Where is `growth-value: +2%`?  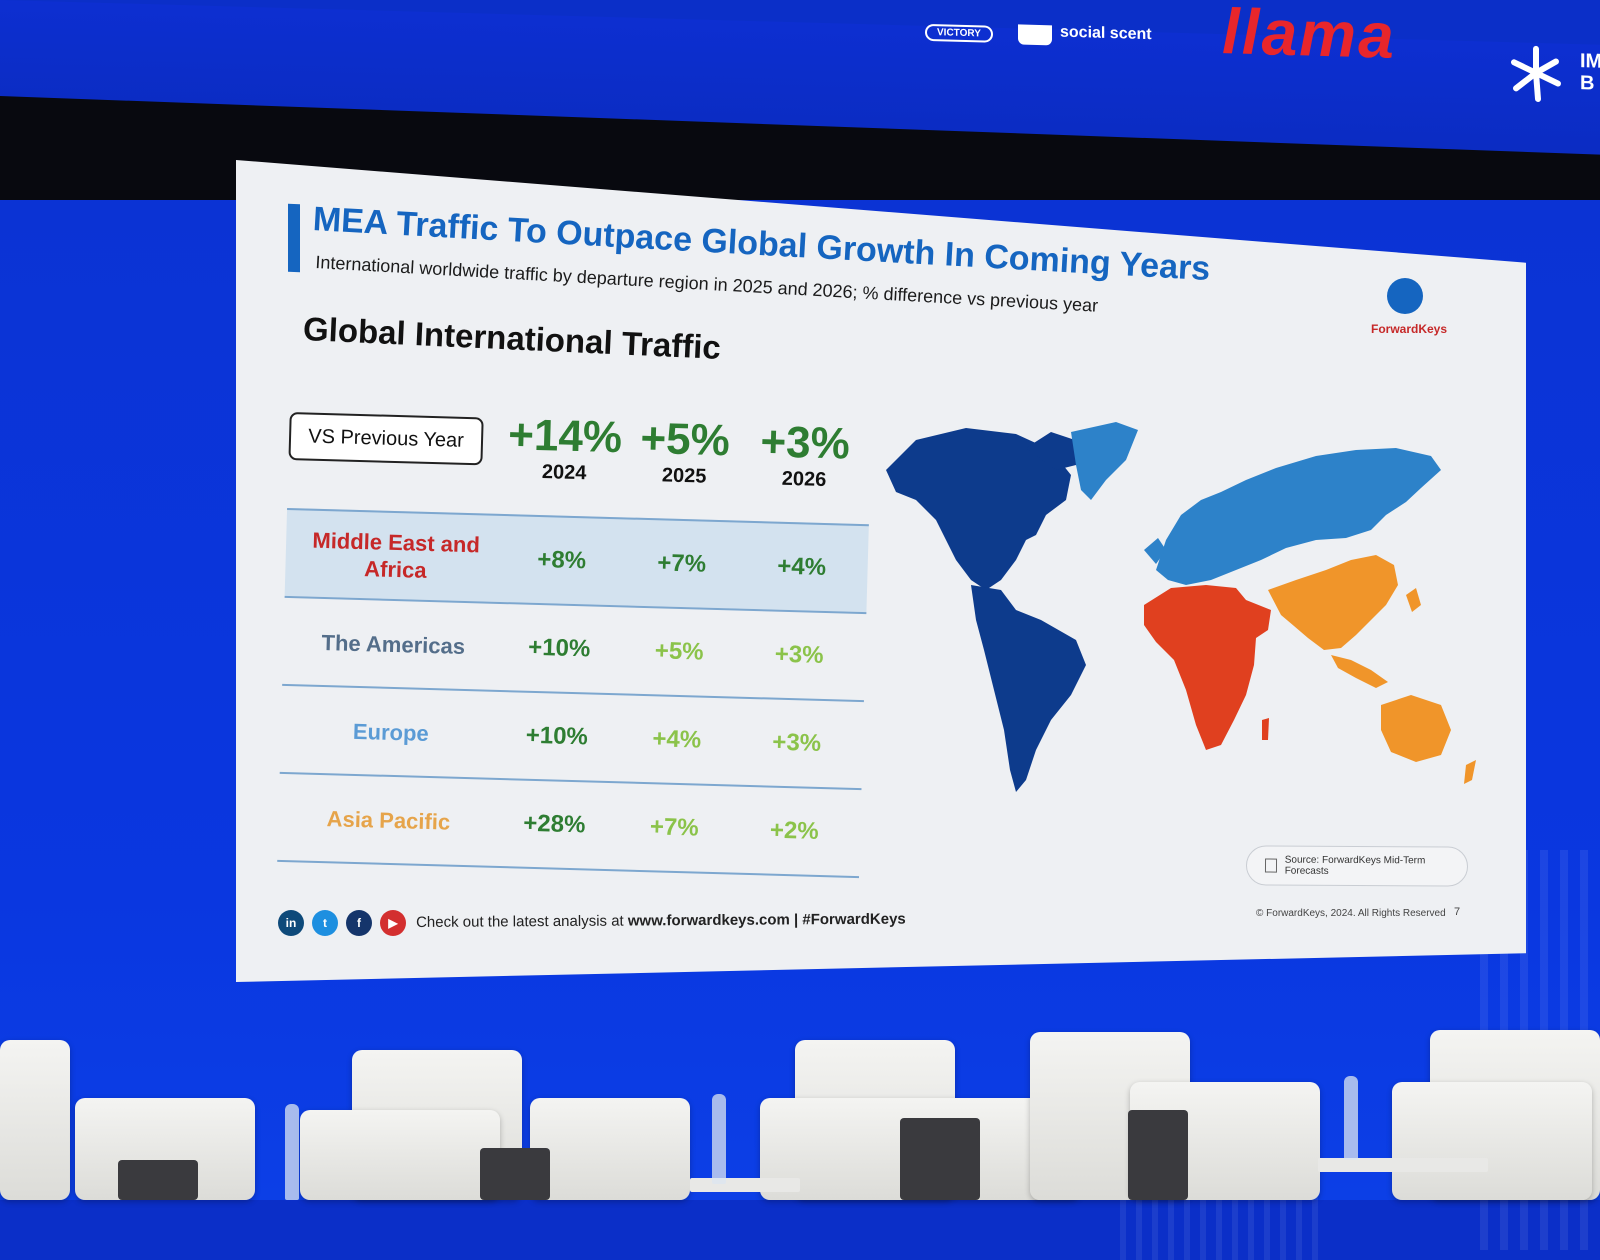 growth-value: +2% is located at coordinates (794, 830).